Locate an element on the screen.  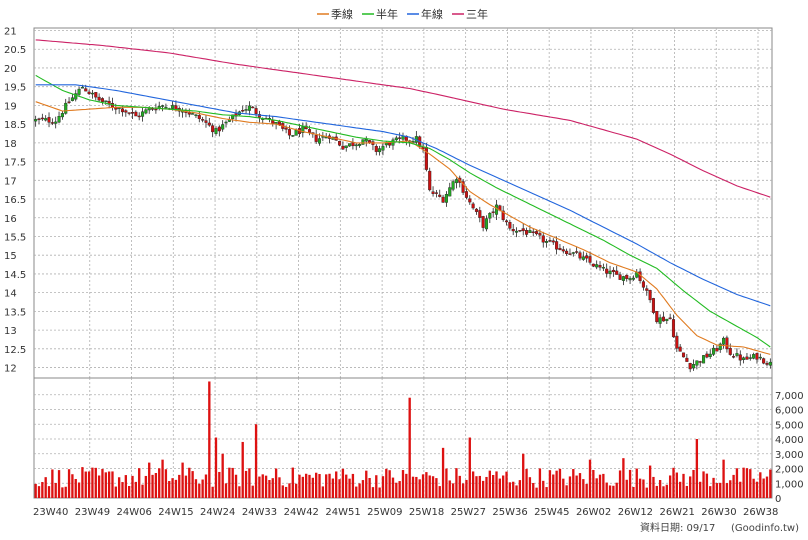
volume-tick-label: 3,000 is located at coordinates (789, 455).